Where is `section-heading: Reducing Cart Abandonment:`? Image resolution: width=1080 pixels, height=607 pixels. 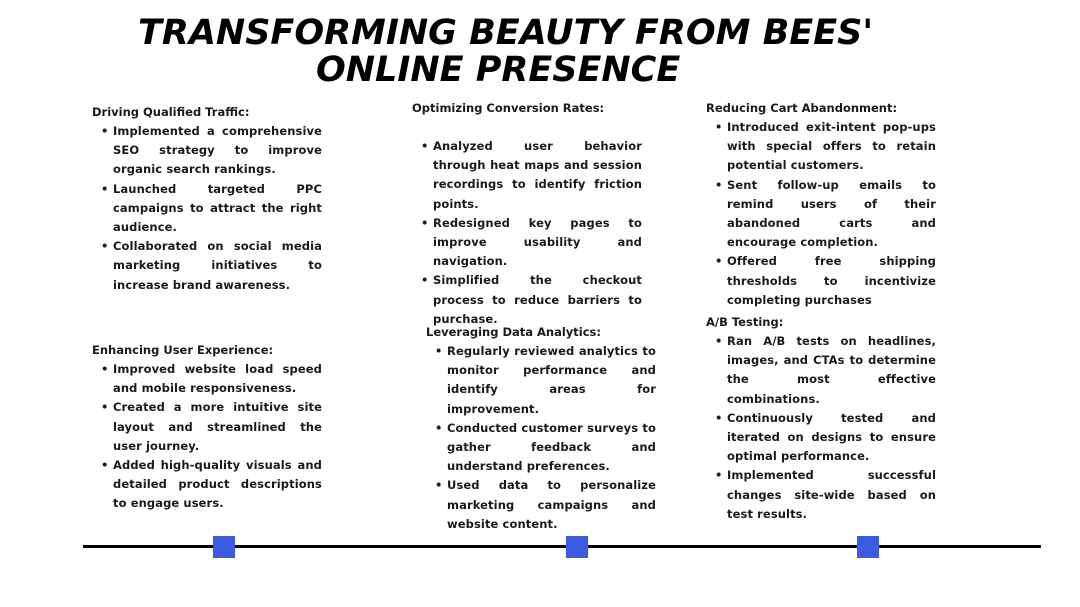 section-heading: Reducing Cart Abandonment: is located at coordinates (802, 108).